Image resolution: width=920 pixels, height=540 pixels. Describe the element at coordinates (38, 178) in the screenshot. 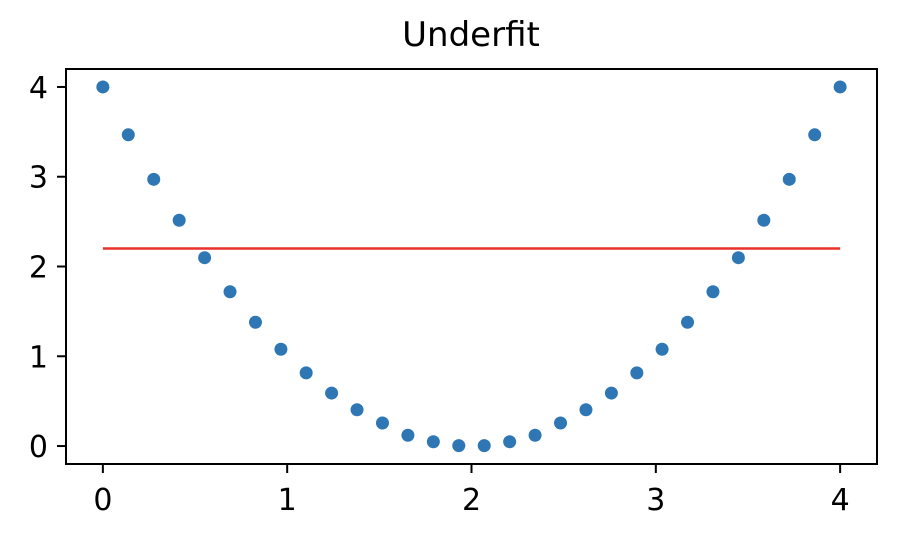

I see `y-tick-label: 3` at that location.